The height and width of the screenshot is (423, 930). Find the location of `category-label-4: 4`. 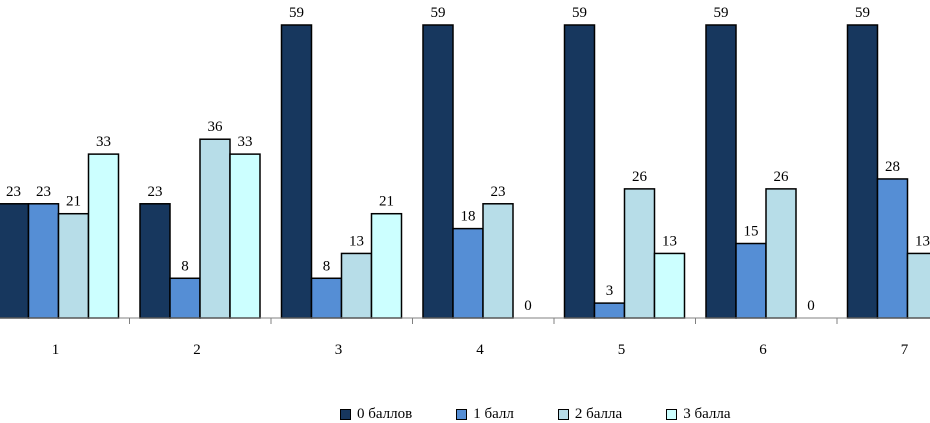

category-label-4: 4 is located at coordinates (480, 350).